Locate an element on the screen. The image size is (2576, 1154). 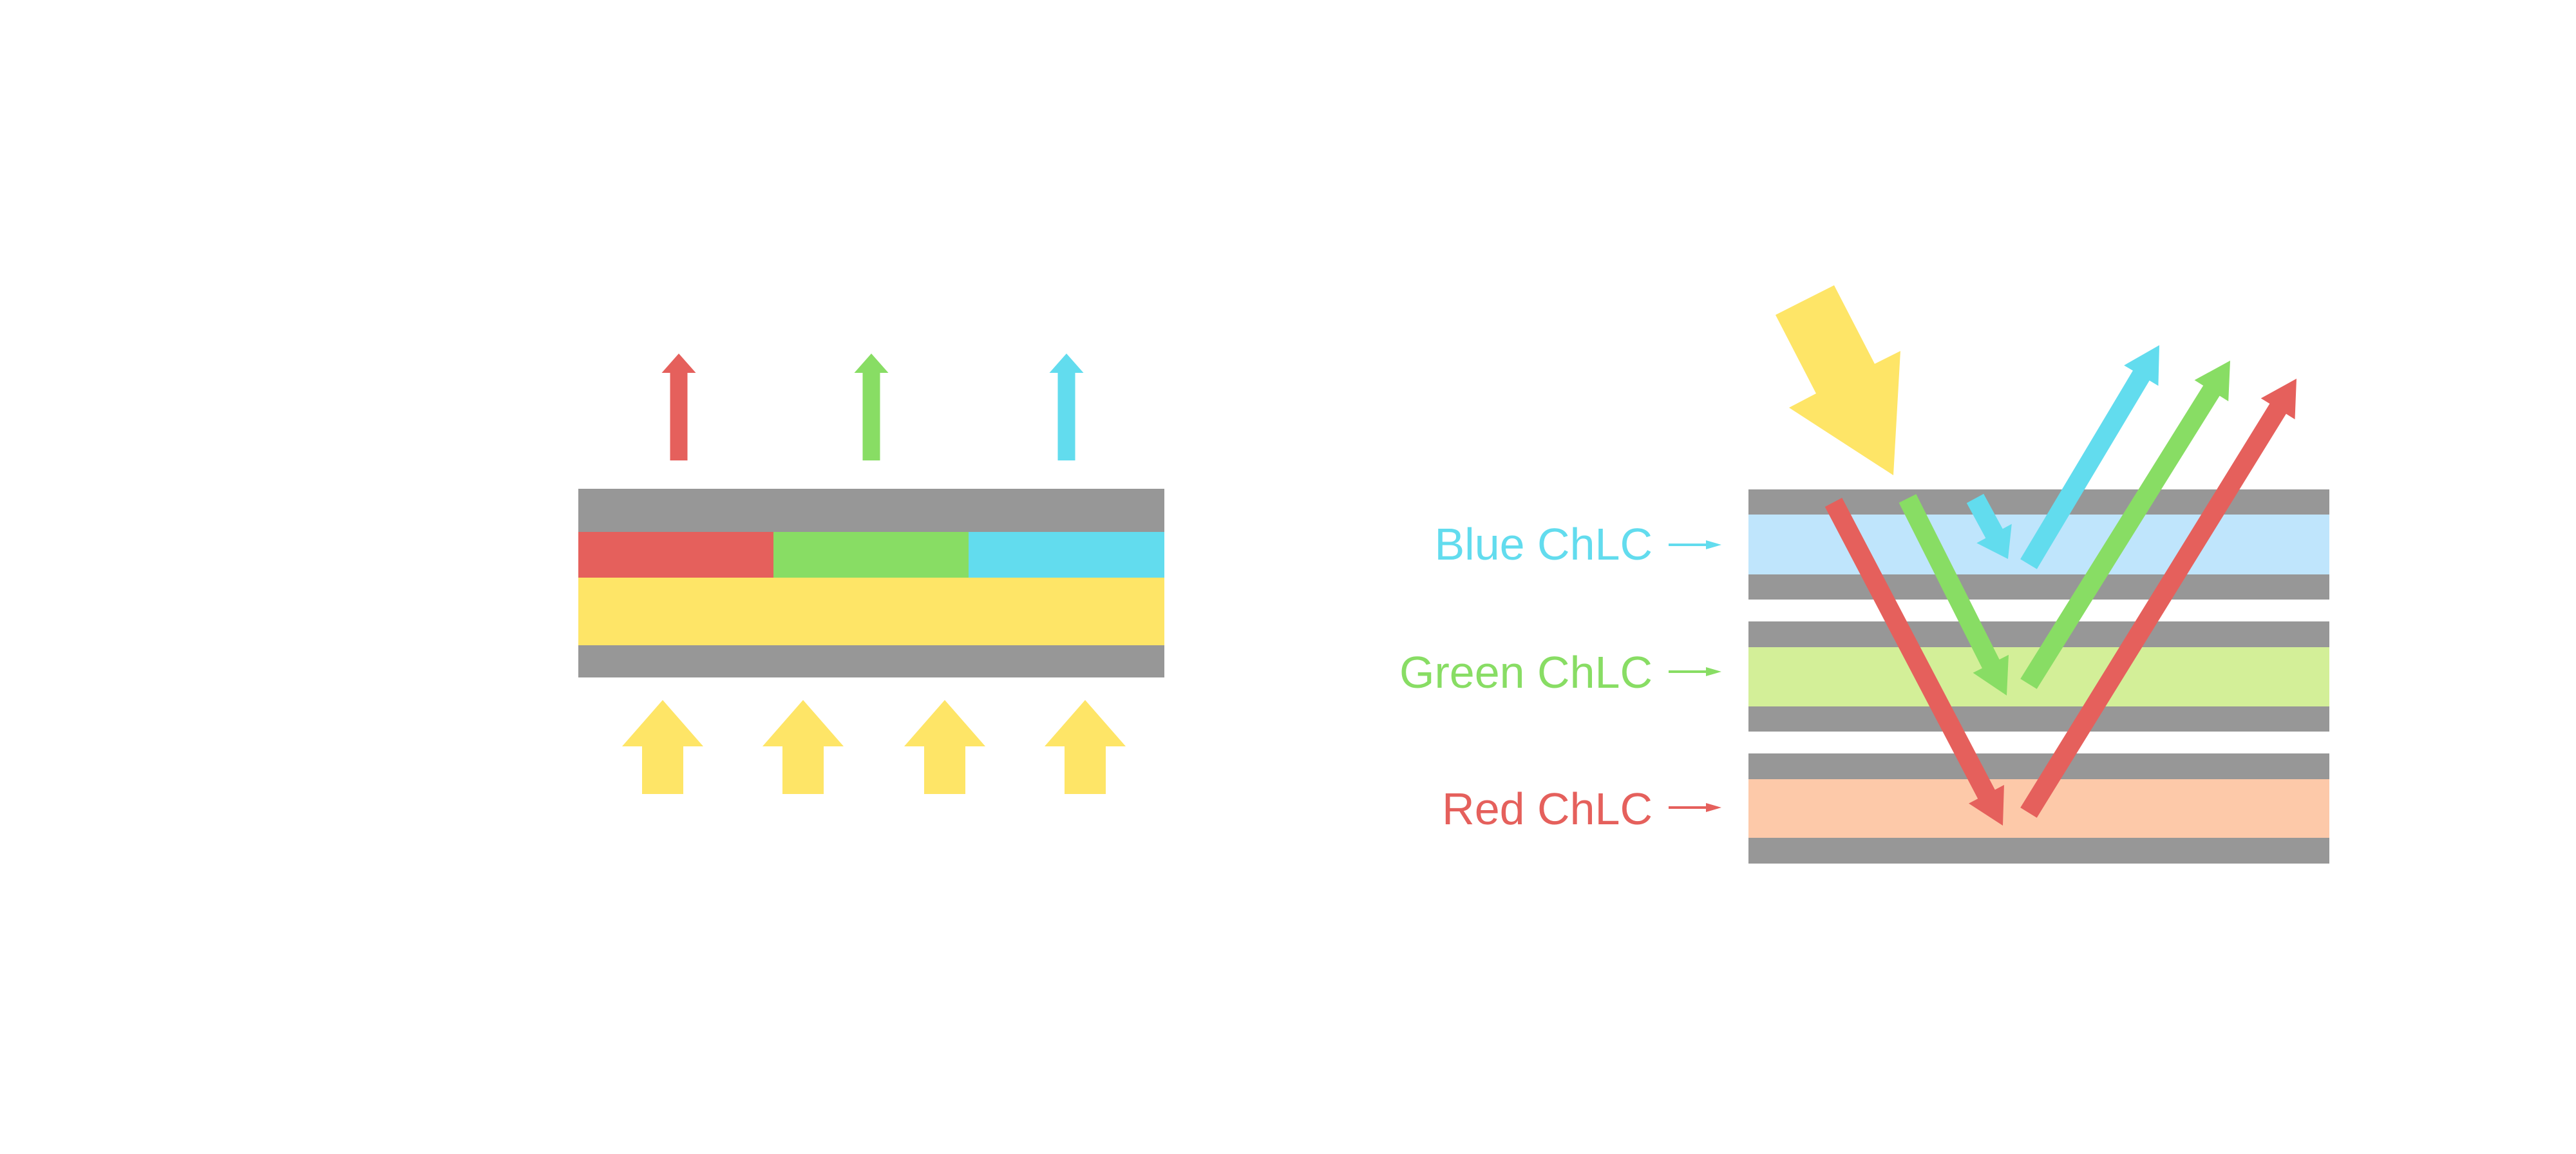
red-chlc-label: Red ChLC is located at coordinates (1547, 809).